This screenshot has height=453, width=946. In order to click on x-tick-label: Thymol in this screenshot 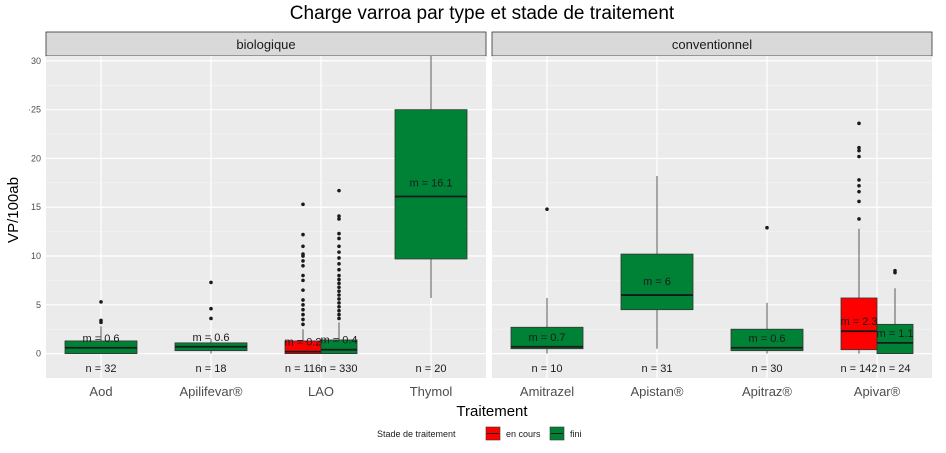, I will do `click(431, 391)`.